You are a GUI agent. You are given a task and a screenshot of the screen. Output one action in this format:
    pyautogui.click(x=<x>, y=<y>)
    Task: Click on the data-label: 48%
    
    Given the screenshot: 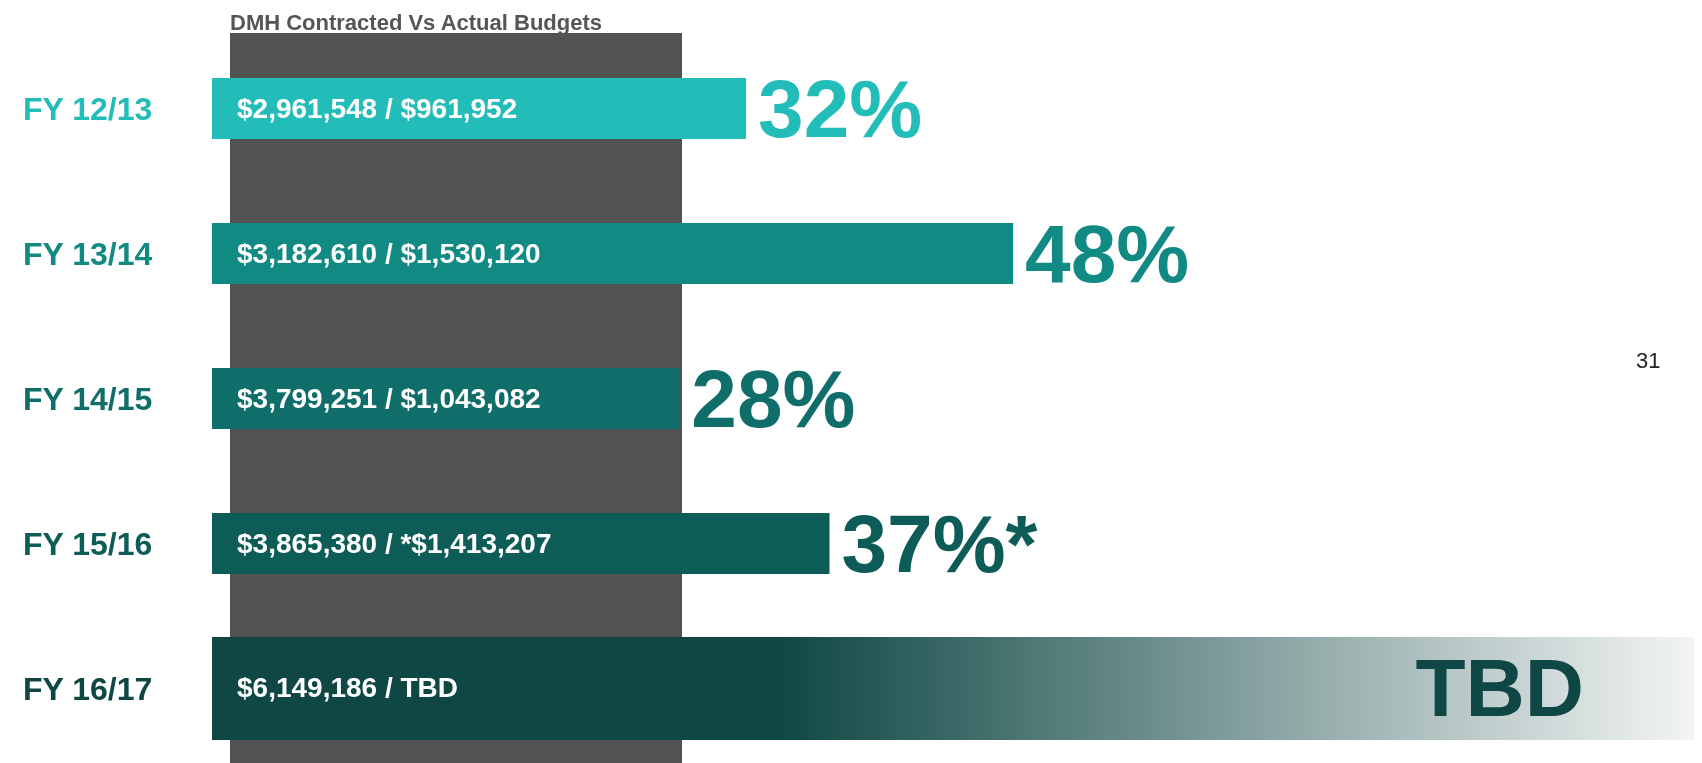 What is the action you would take?
    pyautogui.click(x=1107, y=254)
    